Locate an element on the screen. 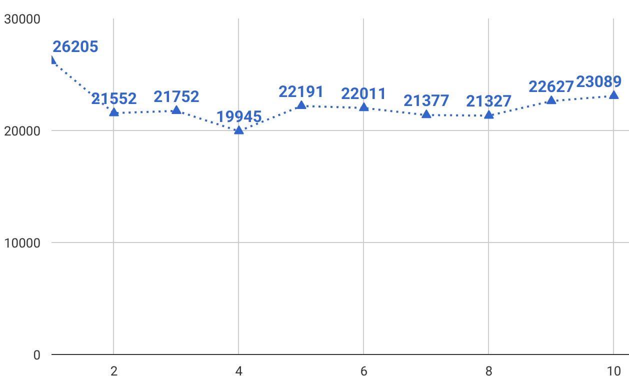  data-label: 21552 is located at coordinates (114, 98).